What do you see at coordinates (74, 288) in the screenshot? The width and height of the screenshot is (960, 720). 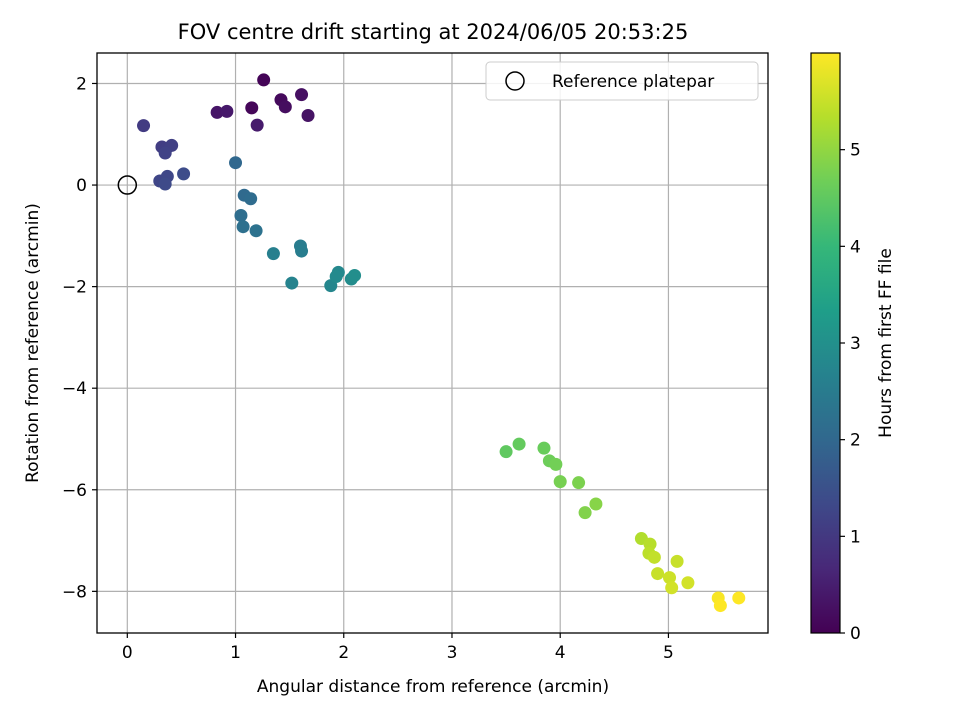 I see `y-tick-label: −2` at bounding box center [74, 288].